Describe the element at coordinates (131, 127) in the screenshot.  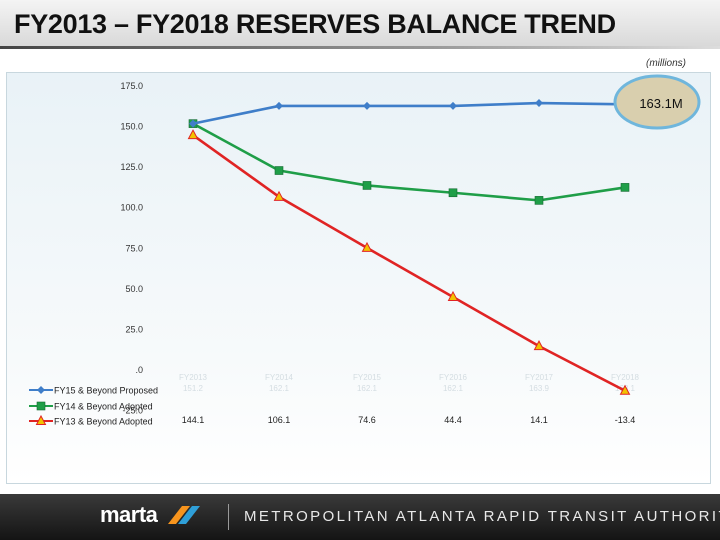
I see `y-tick-label: 150.0` at that location.